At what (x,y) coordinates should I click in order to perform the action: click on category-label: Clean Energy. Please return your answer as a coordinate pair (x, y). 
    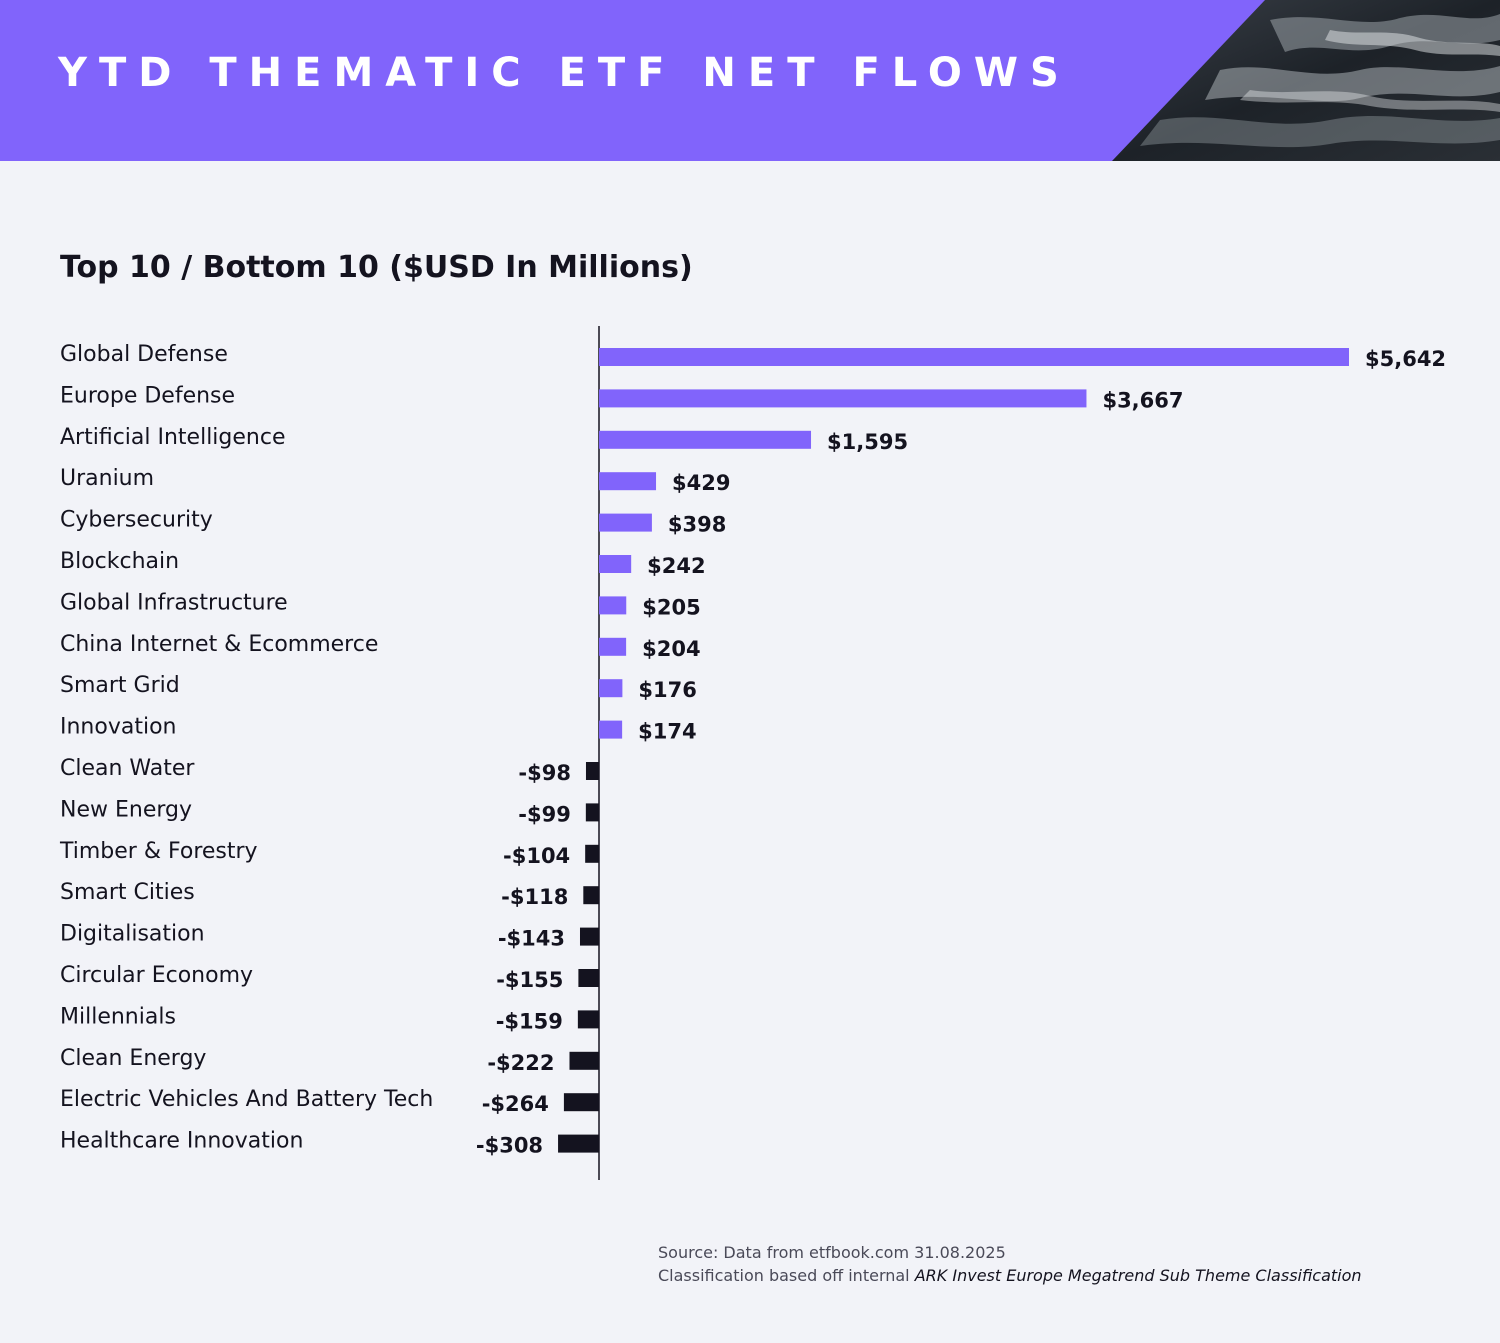
    Looking at the image, I should click on (133, 1058).